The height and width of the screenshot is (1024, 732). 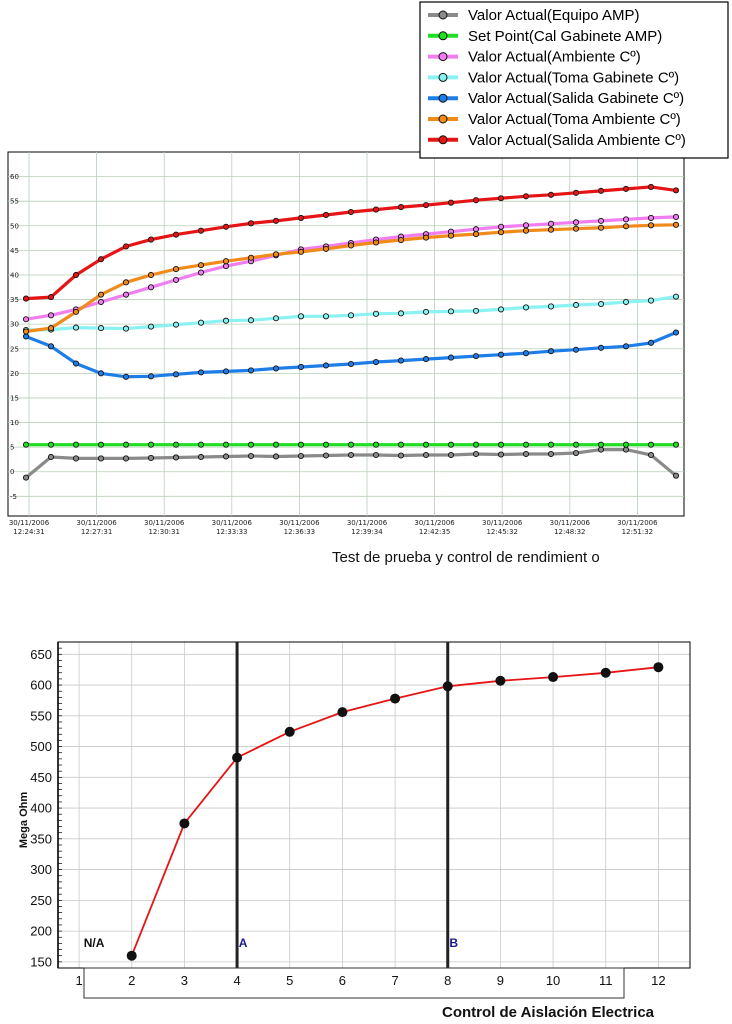 I want to click on y-tick-label: 15, so click(x=14, y=398).